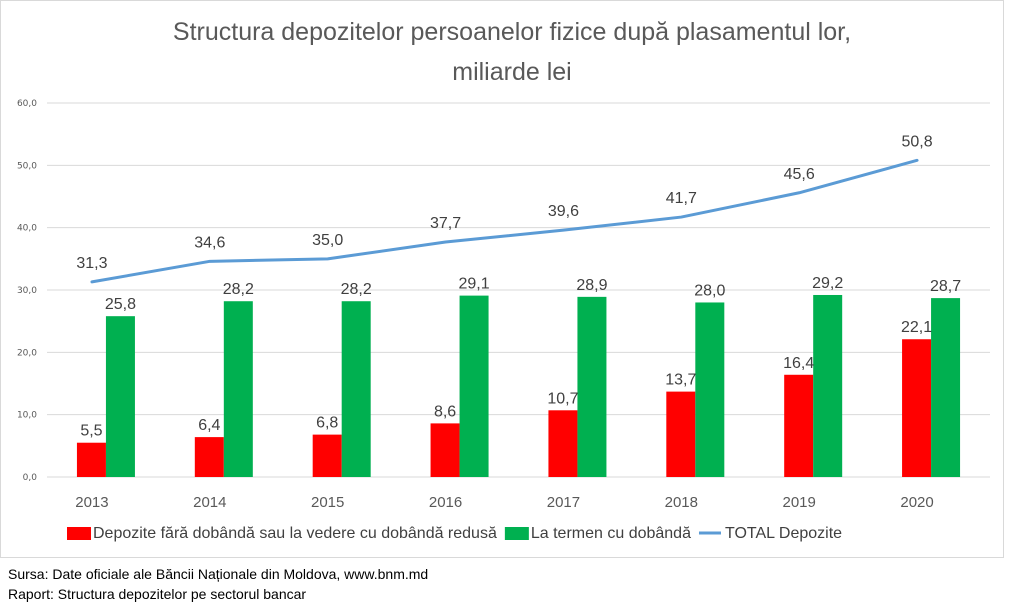 The width and height of the screenshot is (1024, 614). Describe the element at coordinates (91, 431) in the screenshot. I see `data-label: 5,5` at that location.